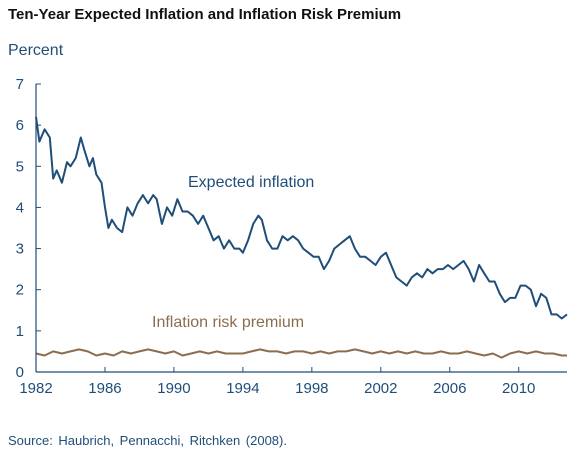 The image size is (575, 460). I want to click on y-axis-label: Percent, so click(36, 50).